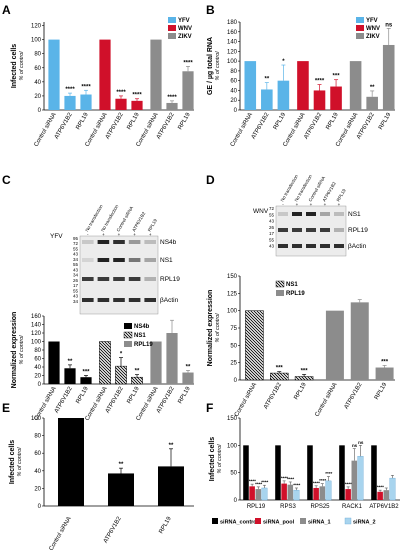  Describe the element at coordinates (140, 336) in the screenshot. I see `legend-label: NS1` at that location.